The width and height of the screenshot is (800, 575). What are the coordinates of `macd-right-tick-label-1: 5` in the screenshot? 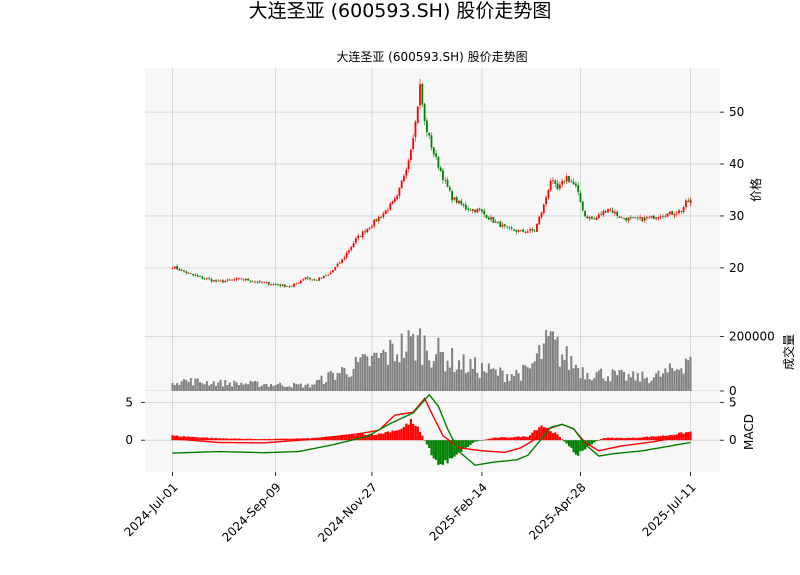 It's located at (733, 402).